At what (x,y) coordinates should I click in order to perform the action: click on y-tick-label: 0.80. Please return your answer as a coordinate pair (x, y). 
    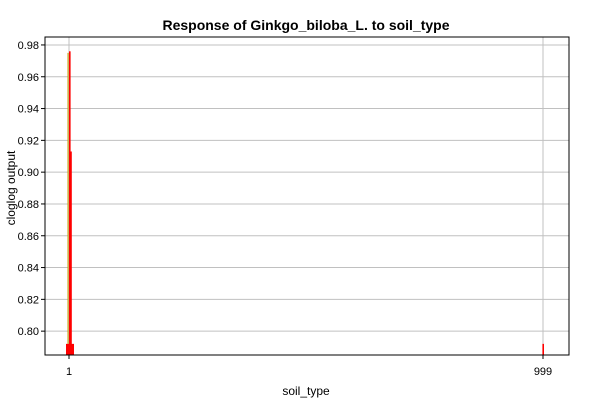
    Looking at the image, I should click on (28, 332).